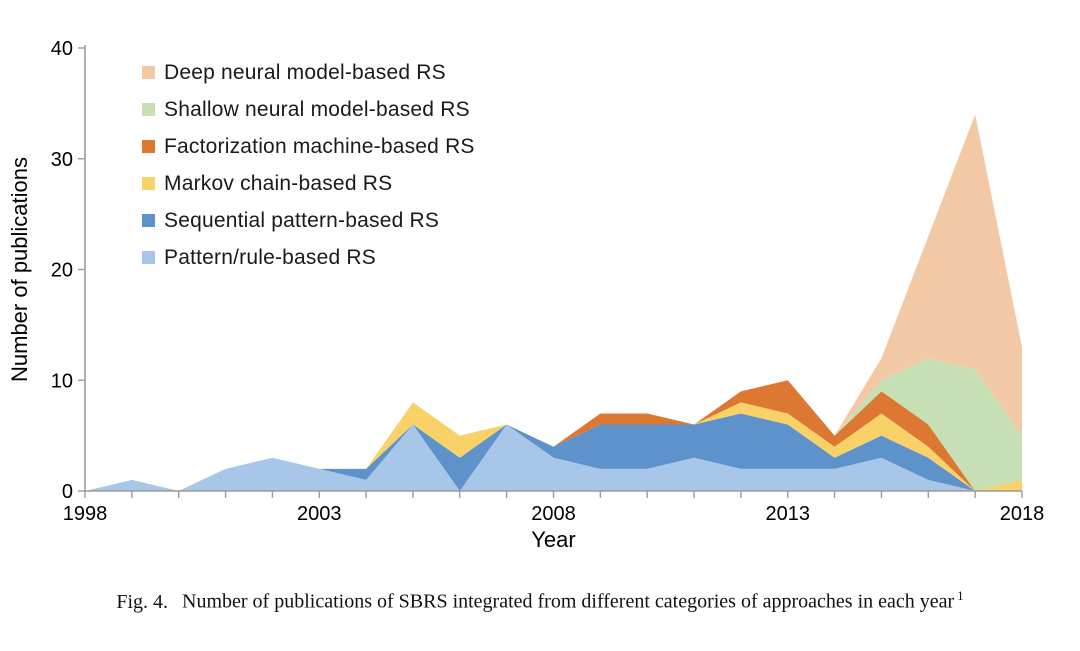  What do you see at coordinates (302, 220) in the screenshot?
I see `legend-label-sequential-pattern: Sequential pattern-based RS` at bounding box center [302, 220].